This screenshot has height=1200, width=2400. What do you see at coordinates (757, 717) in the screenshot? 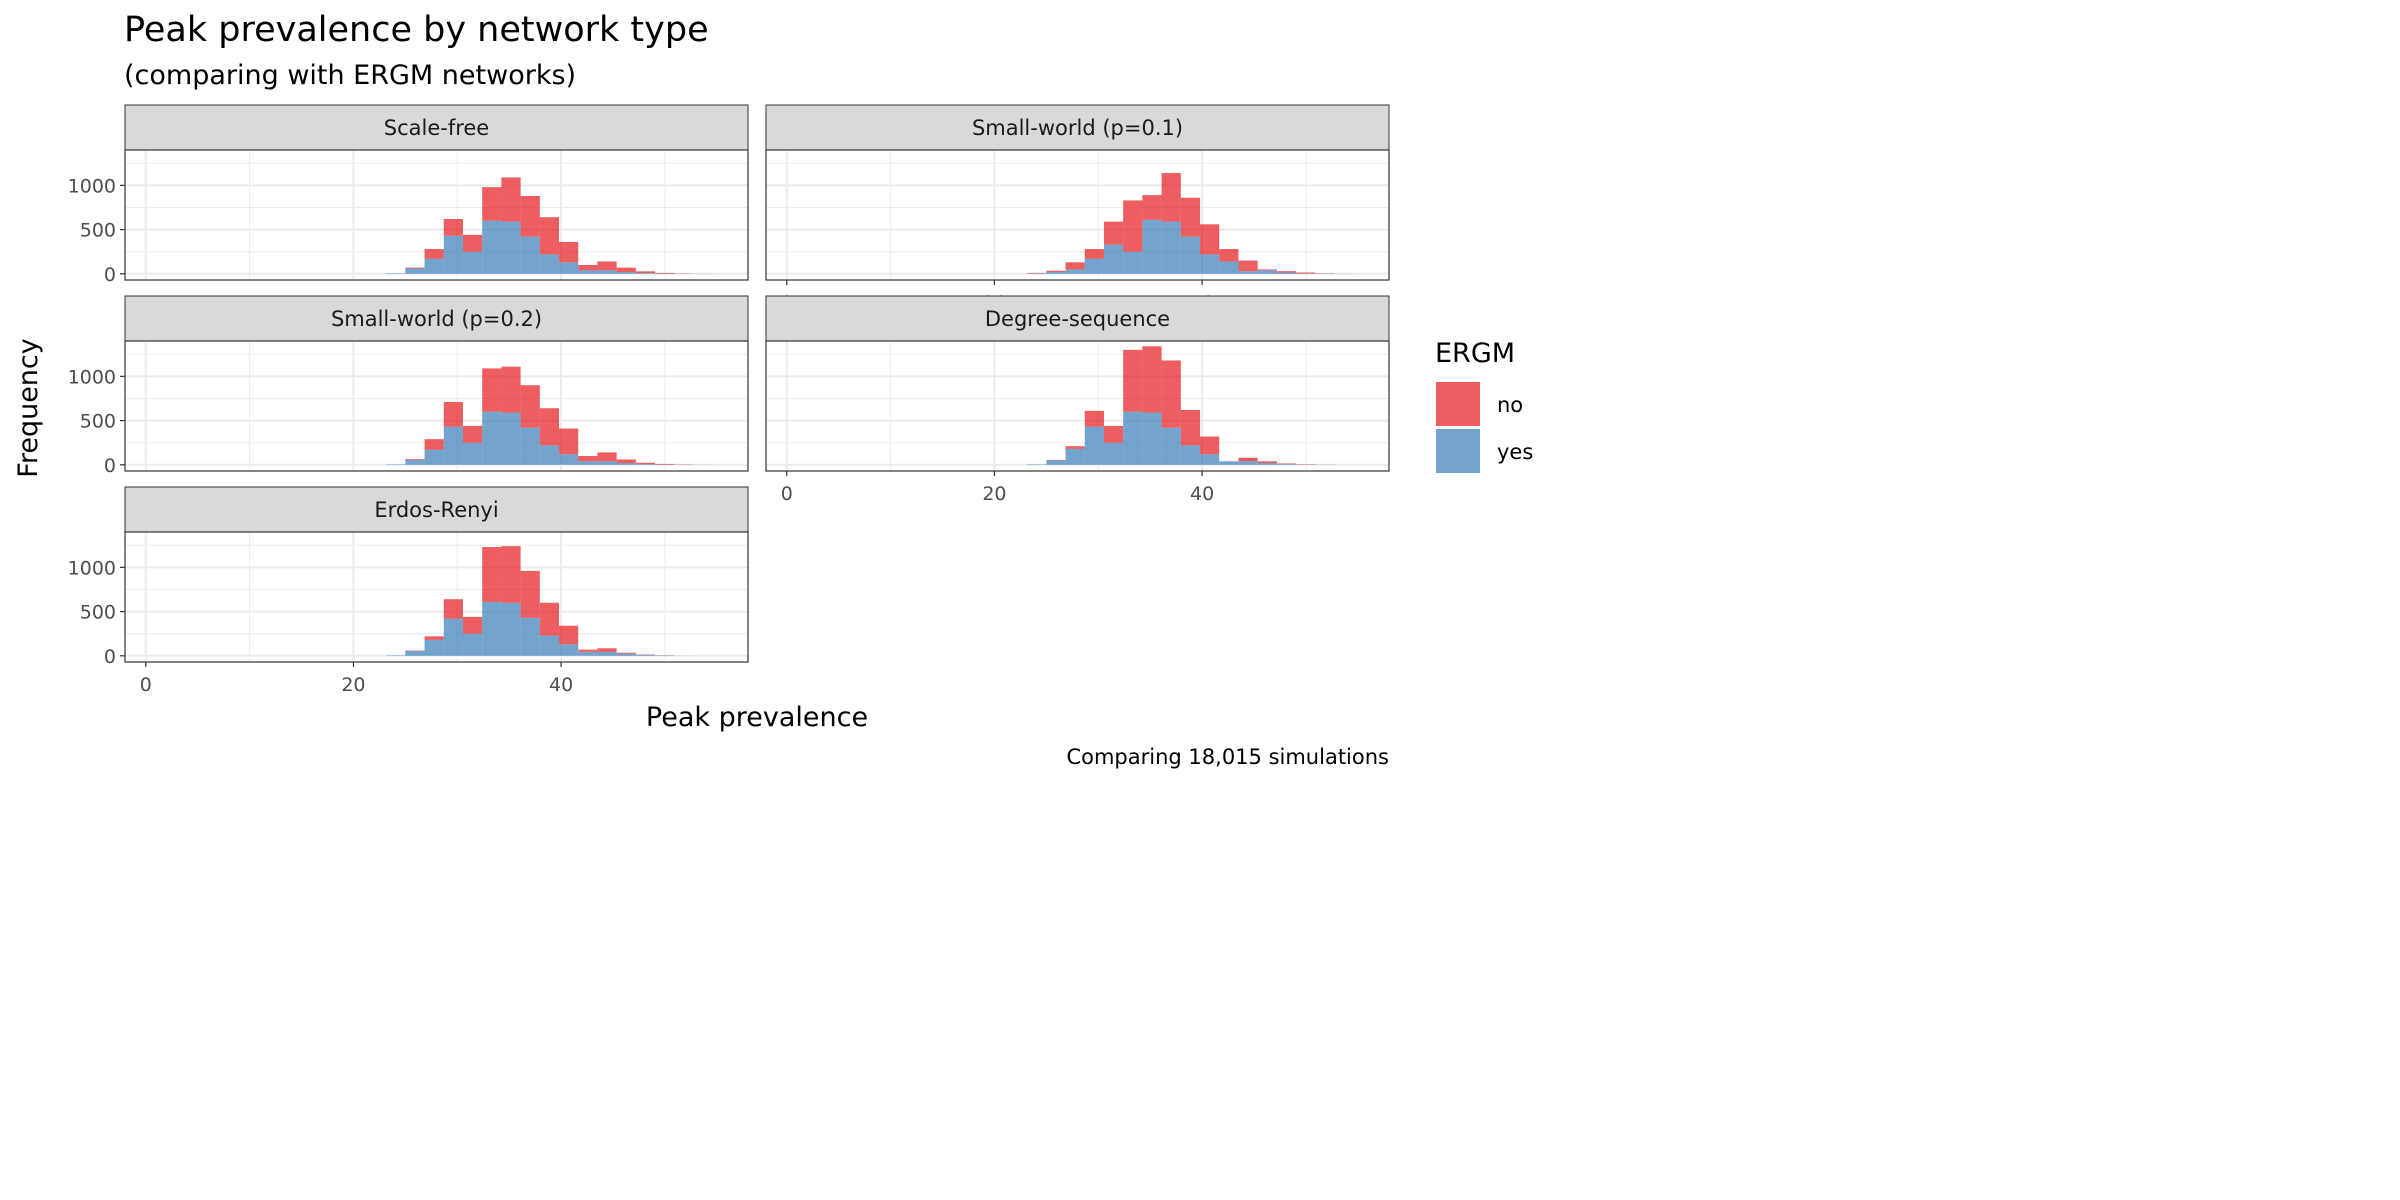
I see `x-axis-label: Peak prevalence` at bounding box center [757, 717].